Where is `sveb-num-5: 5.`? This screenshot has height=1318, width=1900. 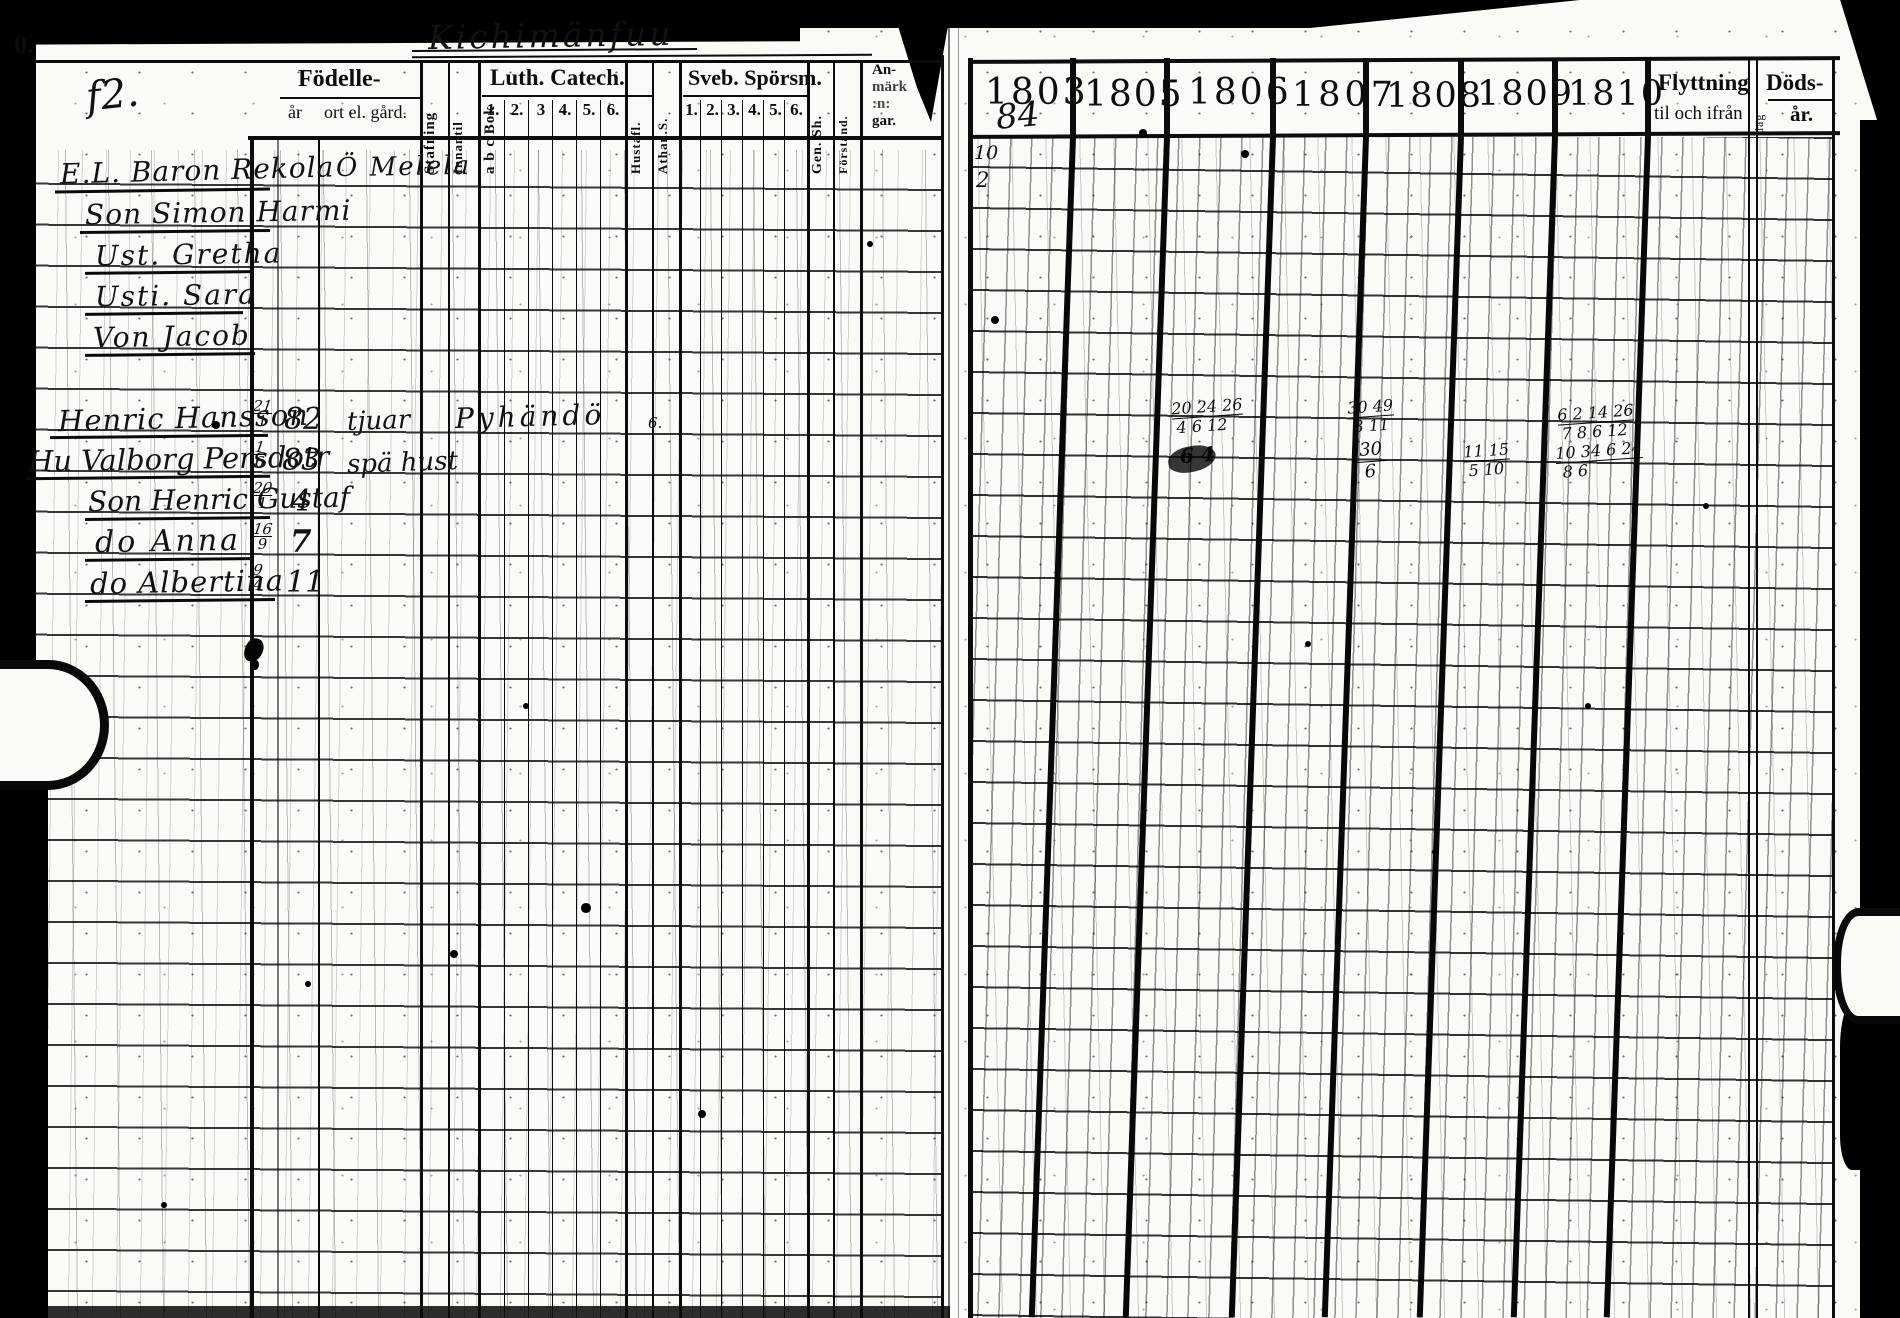
sveb-num-5: 5. is located at coordinates (775, 109).